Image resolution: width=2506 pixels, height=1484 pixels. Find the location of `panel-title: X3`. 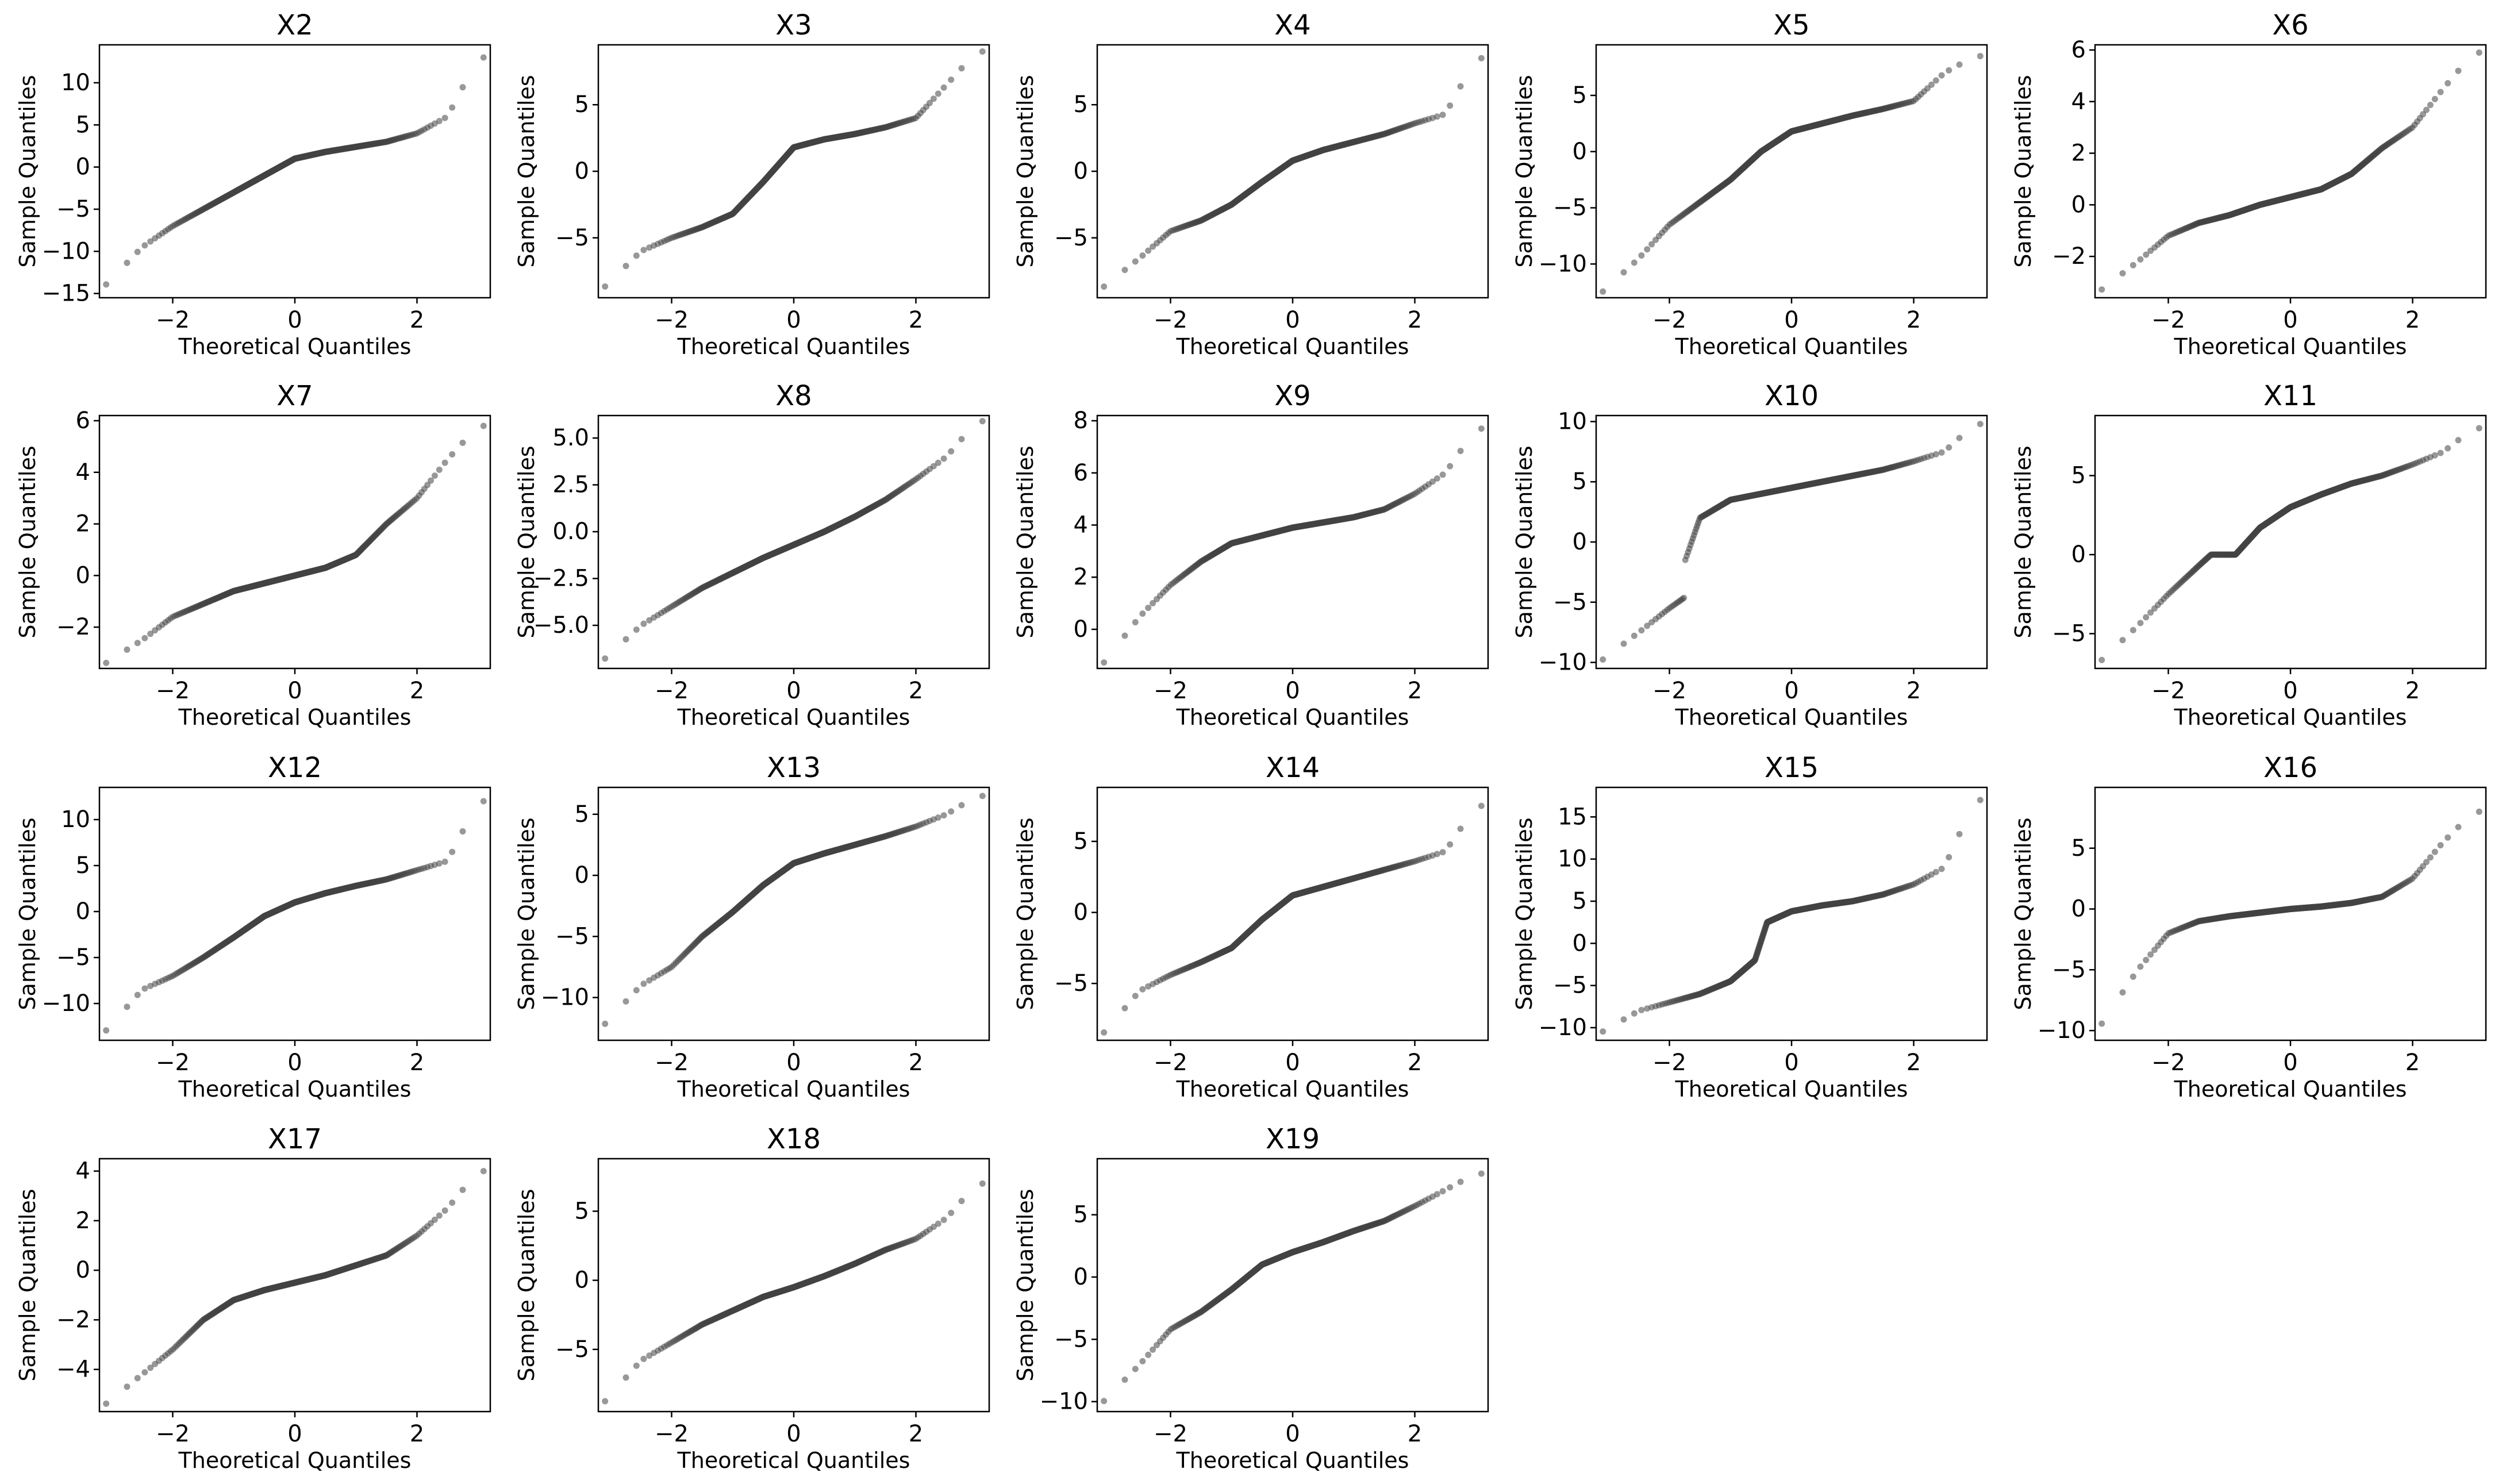

panel-title: X3 is located at coordinates (793, 25).